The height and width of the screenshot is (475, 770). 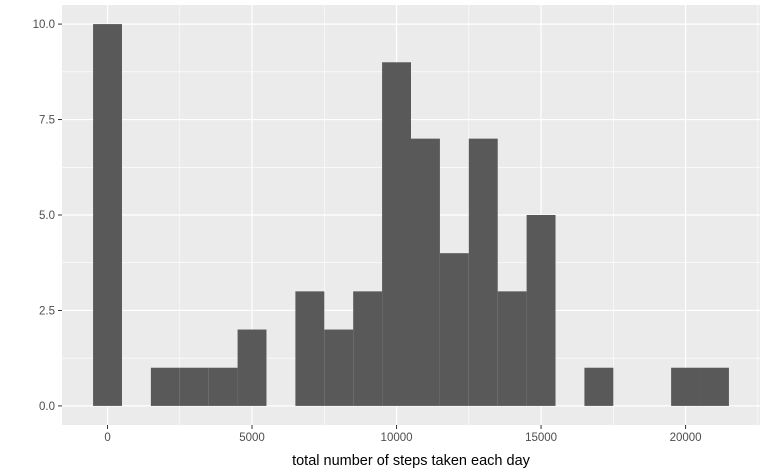 I want to click on y-tick-label: 10.0, so click(x=44, y=25).